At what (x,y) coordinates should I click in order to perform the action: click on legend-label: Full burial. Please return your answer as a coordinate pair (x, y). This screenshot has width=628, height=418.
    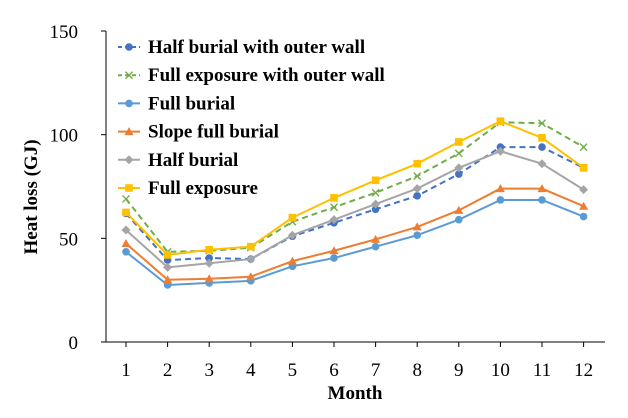
    Looking at the image, I should click on (191, 103).